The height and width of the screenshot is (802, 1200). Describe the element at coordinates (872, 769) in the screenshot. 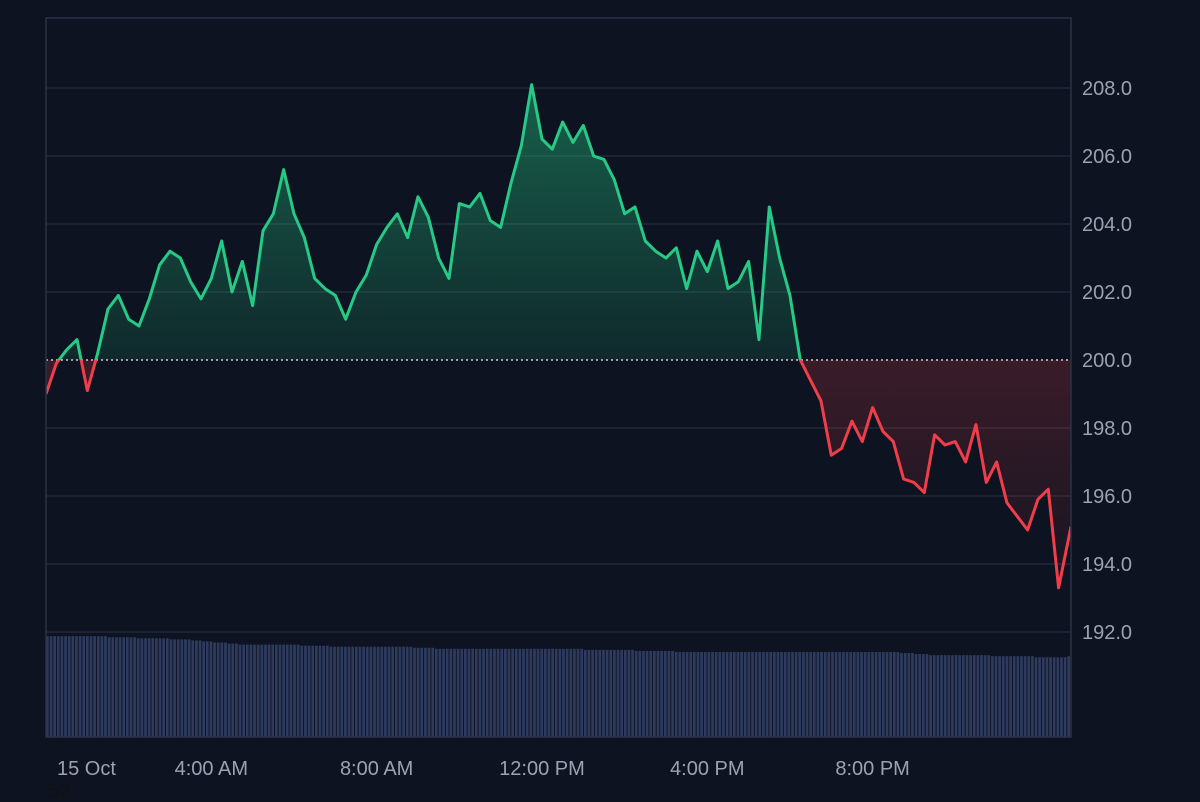

I see `x-tick-label: 8:00 PM` at that location.